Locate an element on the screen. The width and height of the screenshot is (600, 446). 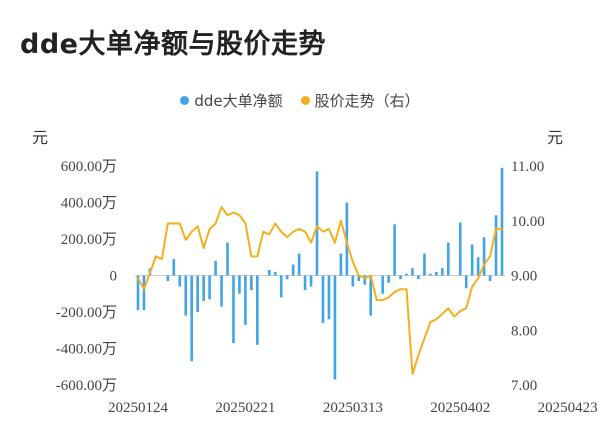
left-tick-label: 400.00万 is located at coordinates (89, 204).